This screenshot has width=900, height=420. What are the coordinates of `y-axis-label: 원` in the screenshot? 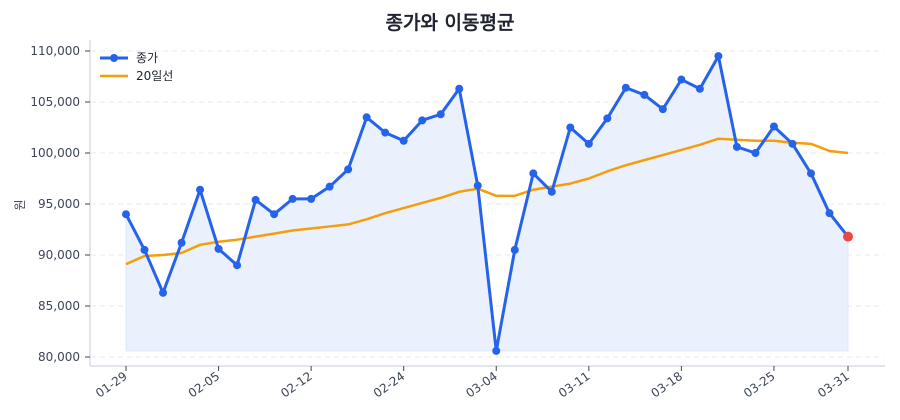 It's located at (20, 204).